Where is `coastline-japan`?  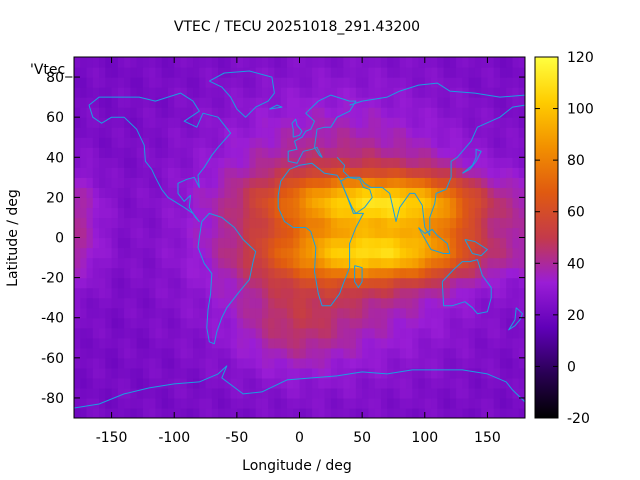 coastline-japan is located at coordinates (472, 161).